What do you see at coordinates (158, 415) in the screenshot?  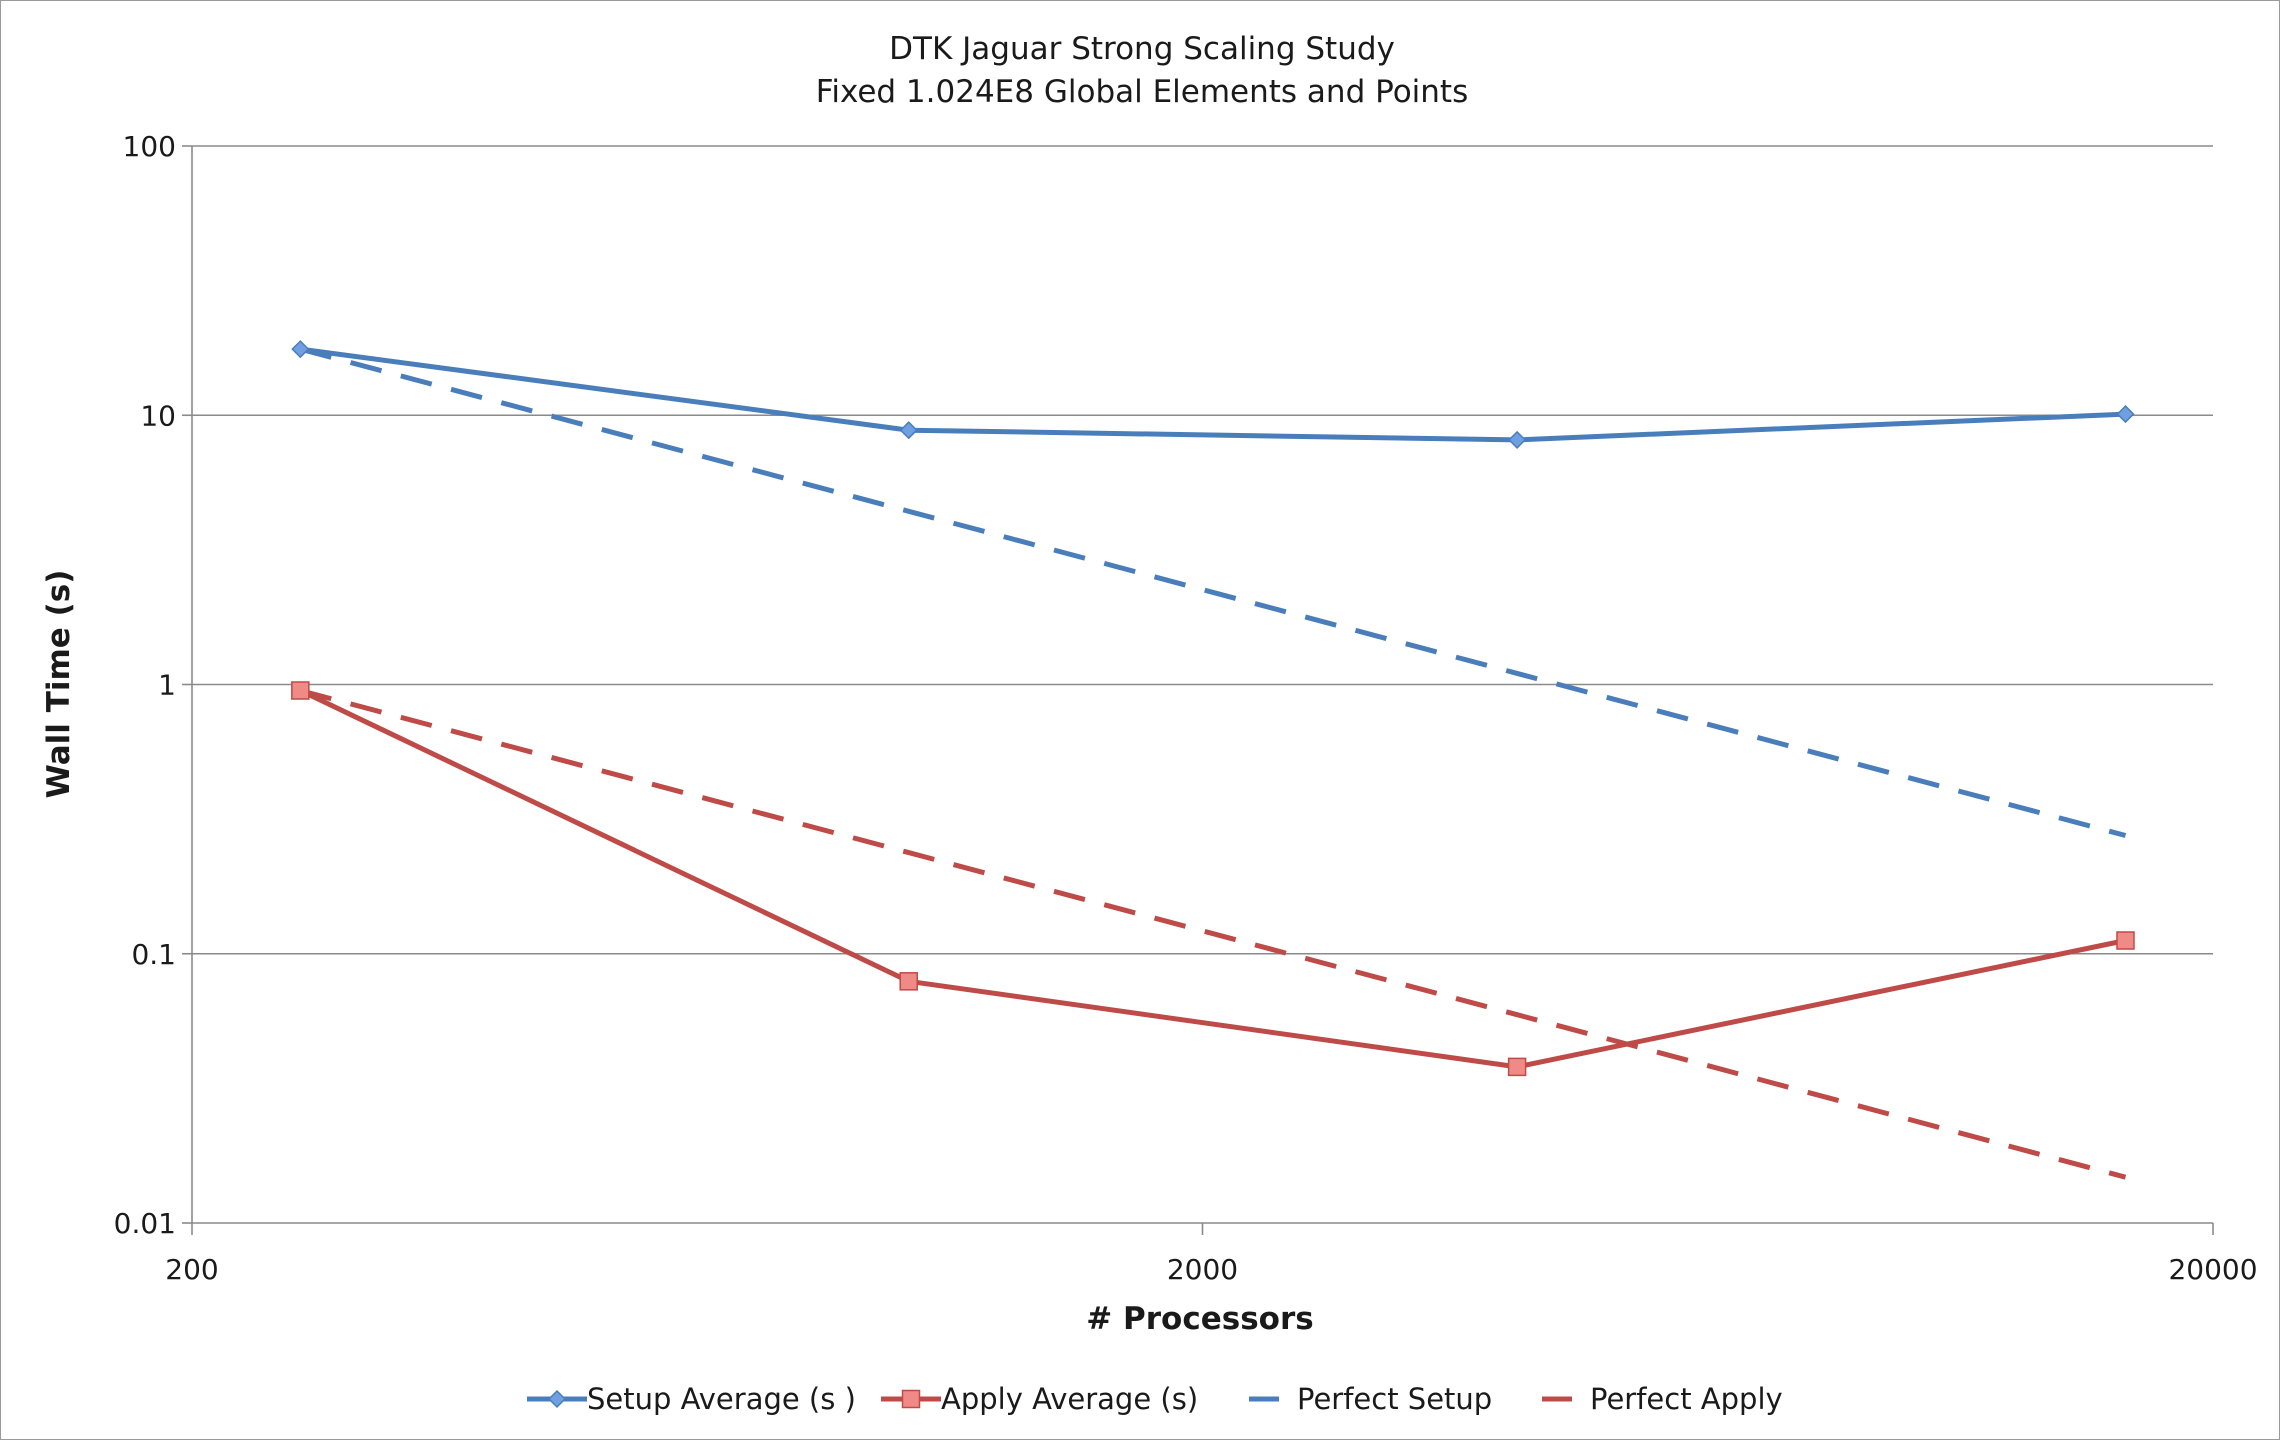 I see `y-tick-label: 10` at bounding box center [158, 415].